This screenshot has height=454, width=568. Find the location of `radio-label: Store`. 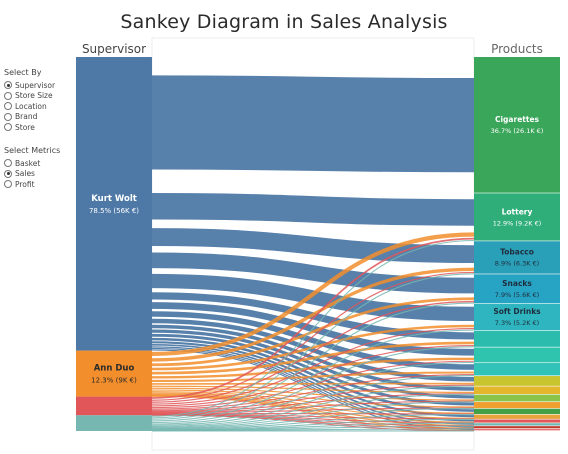

radio-label: Store is located at coordinates (25, 127).